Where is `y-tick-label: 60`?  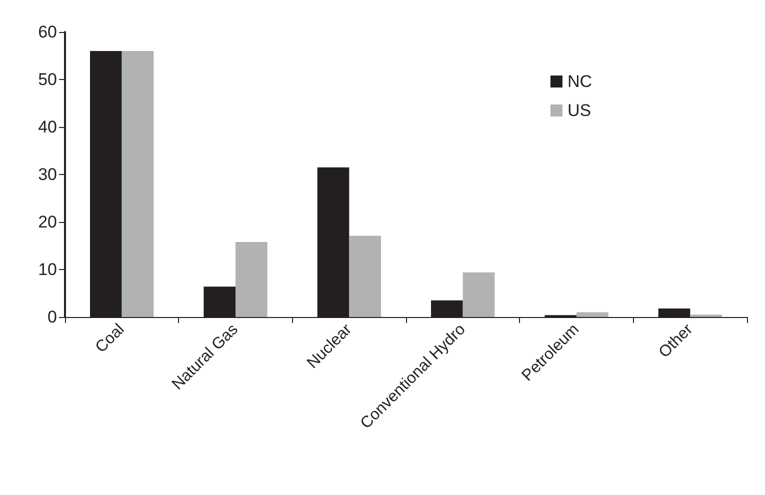
y-tick-label: 60 is located at coordinates (47, 32).